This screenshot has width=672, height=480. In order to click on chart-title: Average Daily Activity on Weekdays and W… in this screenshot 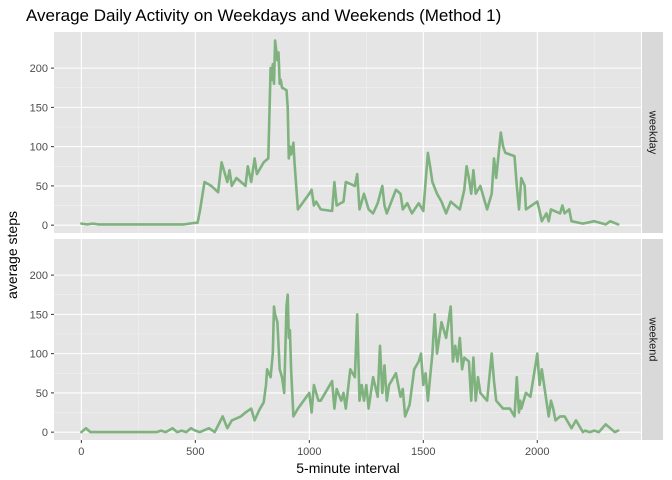, I will do `click(263, 15)`.